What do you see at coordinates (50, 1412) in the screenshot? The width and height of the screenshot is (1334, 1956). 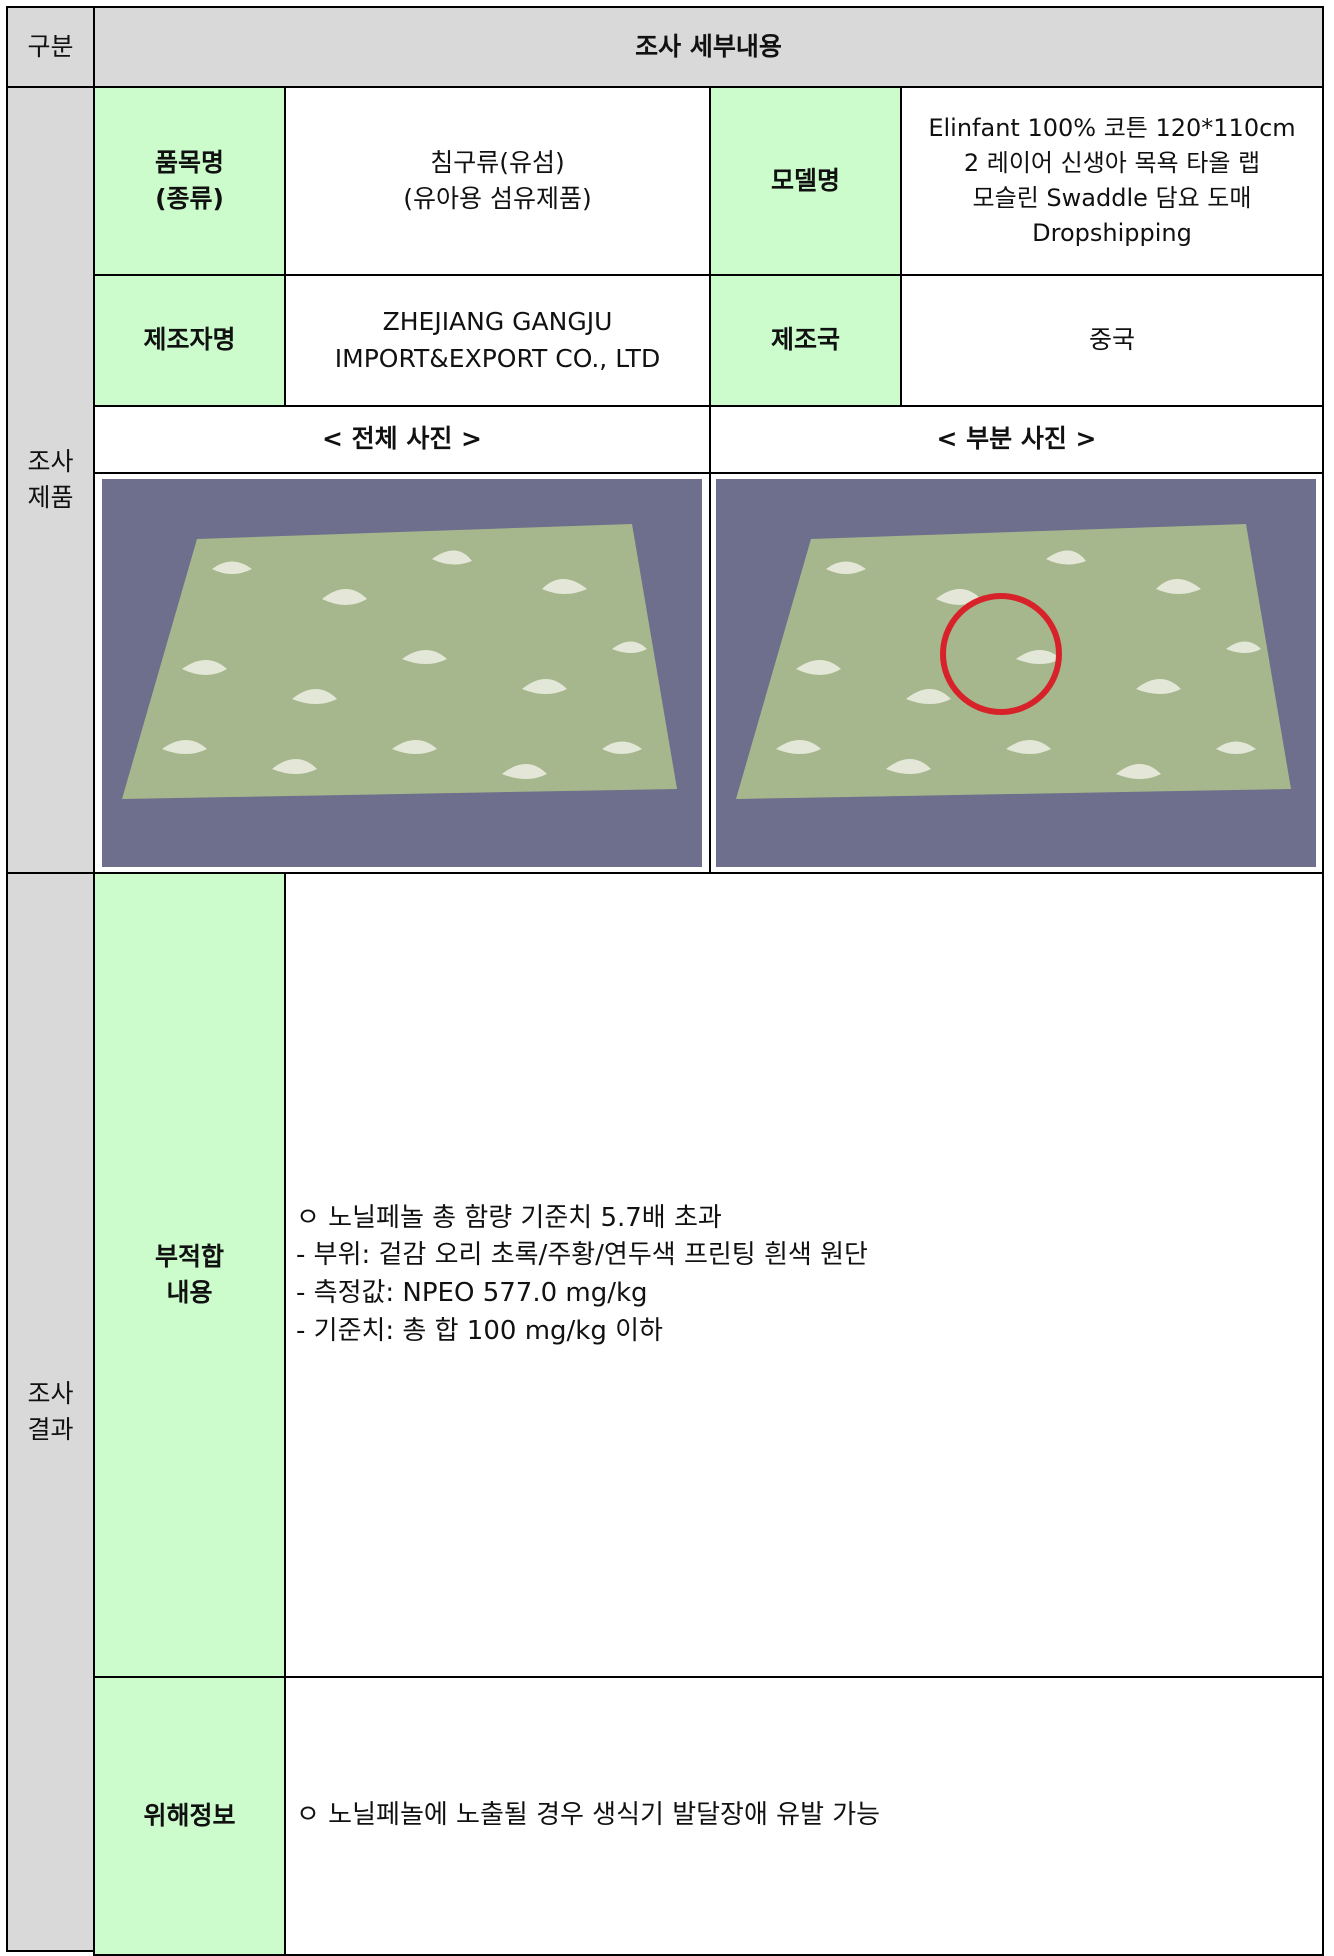 I see `section-label: 조사 결과` at bounding box center [50, 1412].